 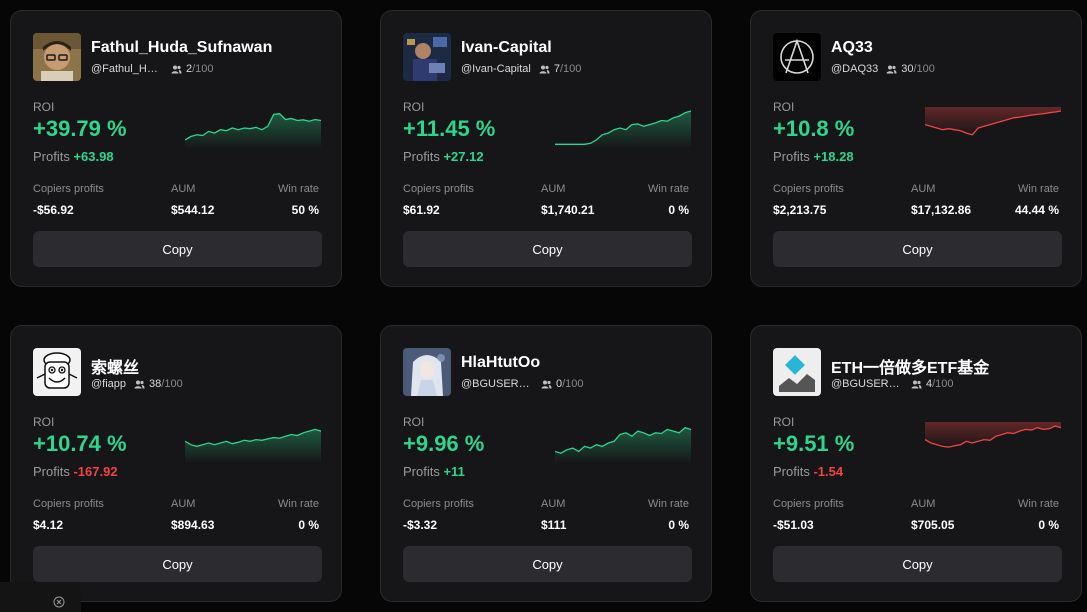 What do you see at coordinates (189, 69) in the screenshot?
I see `copiers-current: 2` at bounding box center [189, 69].